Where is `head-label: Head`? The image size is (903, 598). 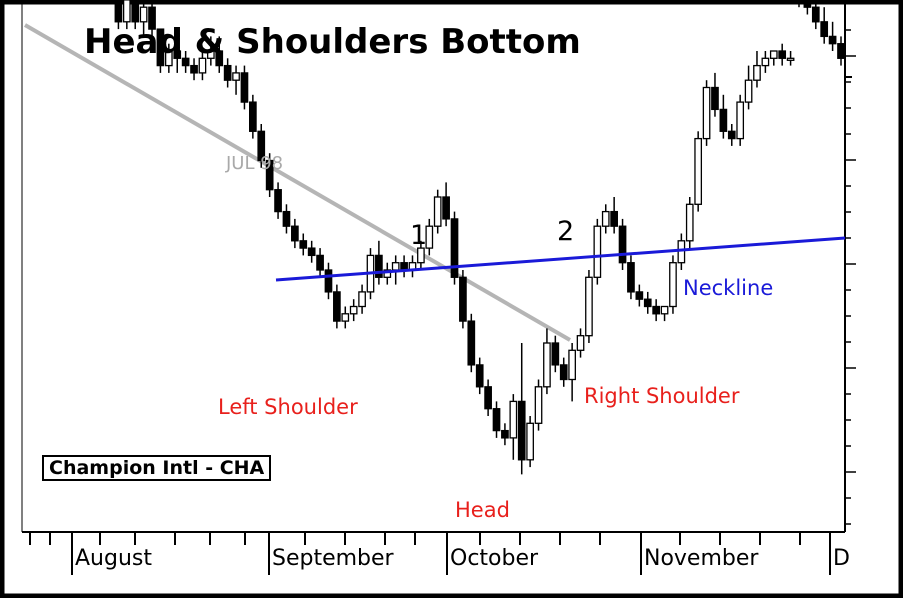
head-label: Head is located at coordinates (482, 510).